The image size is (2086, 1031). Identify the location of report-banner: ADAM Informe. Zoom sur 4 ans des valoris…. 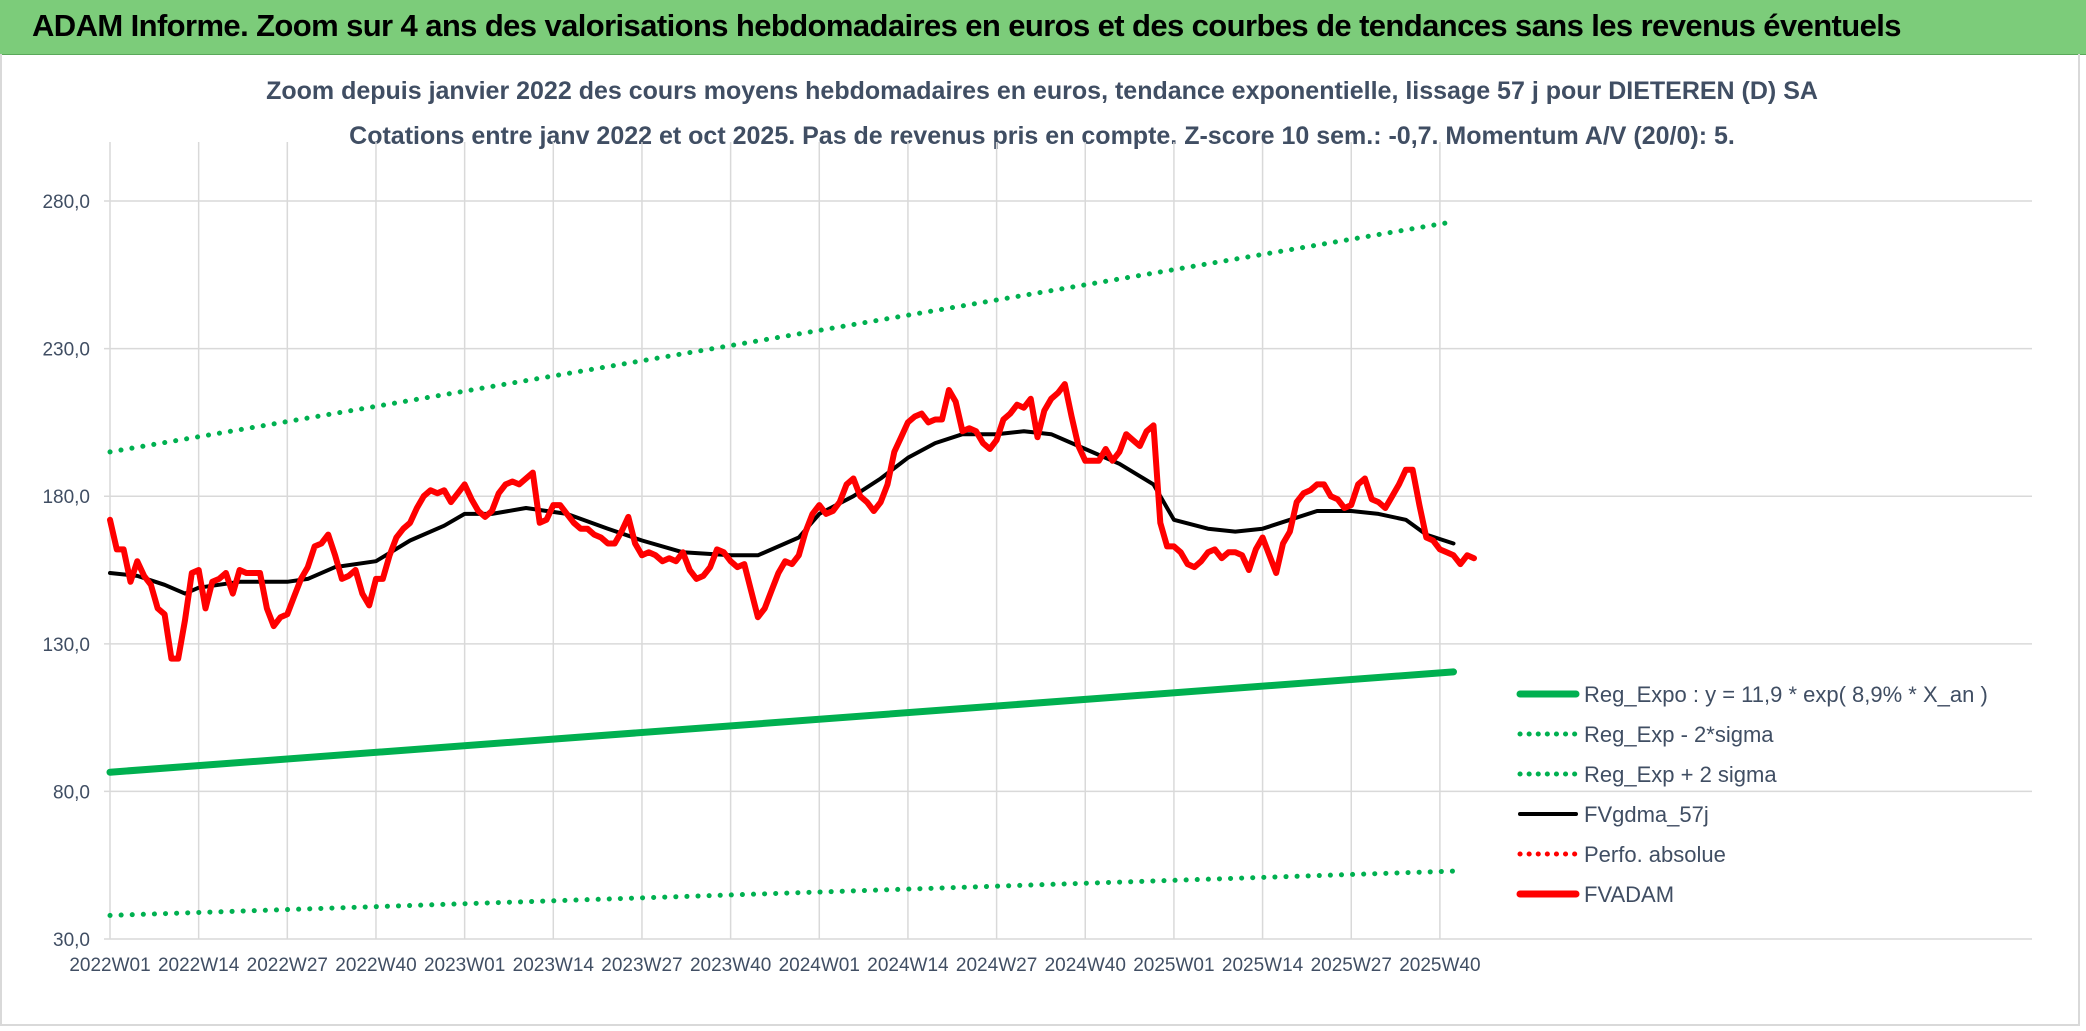
(1043, 27).